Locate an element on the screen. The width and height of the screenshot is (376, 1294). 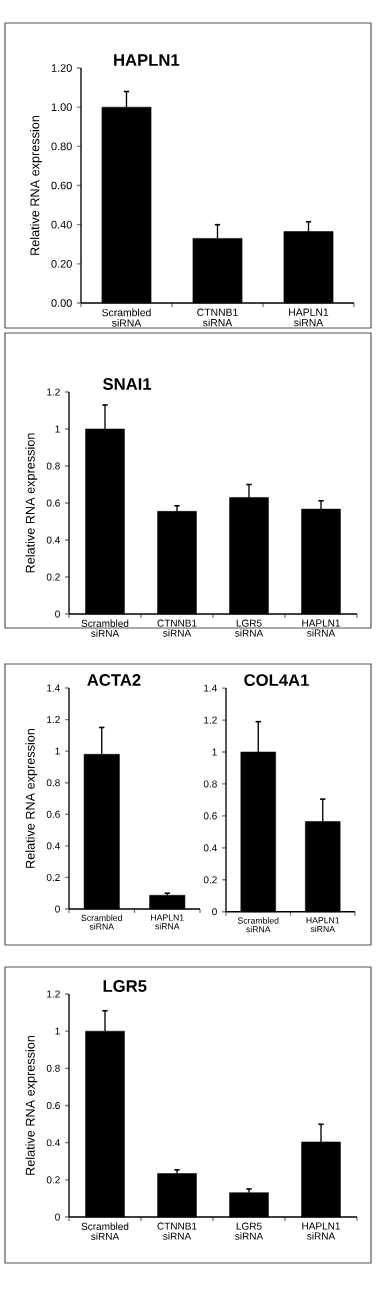
chart-title: LGR5 is located at coordinates (125, 986).